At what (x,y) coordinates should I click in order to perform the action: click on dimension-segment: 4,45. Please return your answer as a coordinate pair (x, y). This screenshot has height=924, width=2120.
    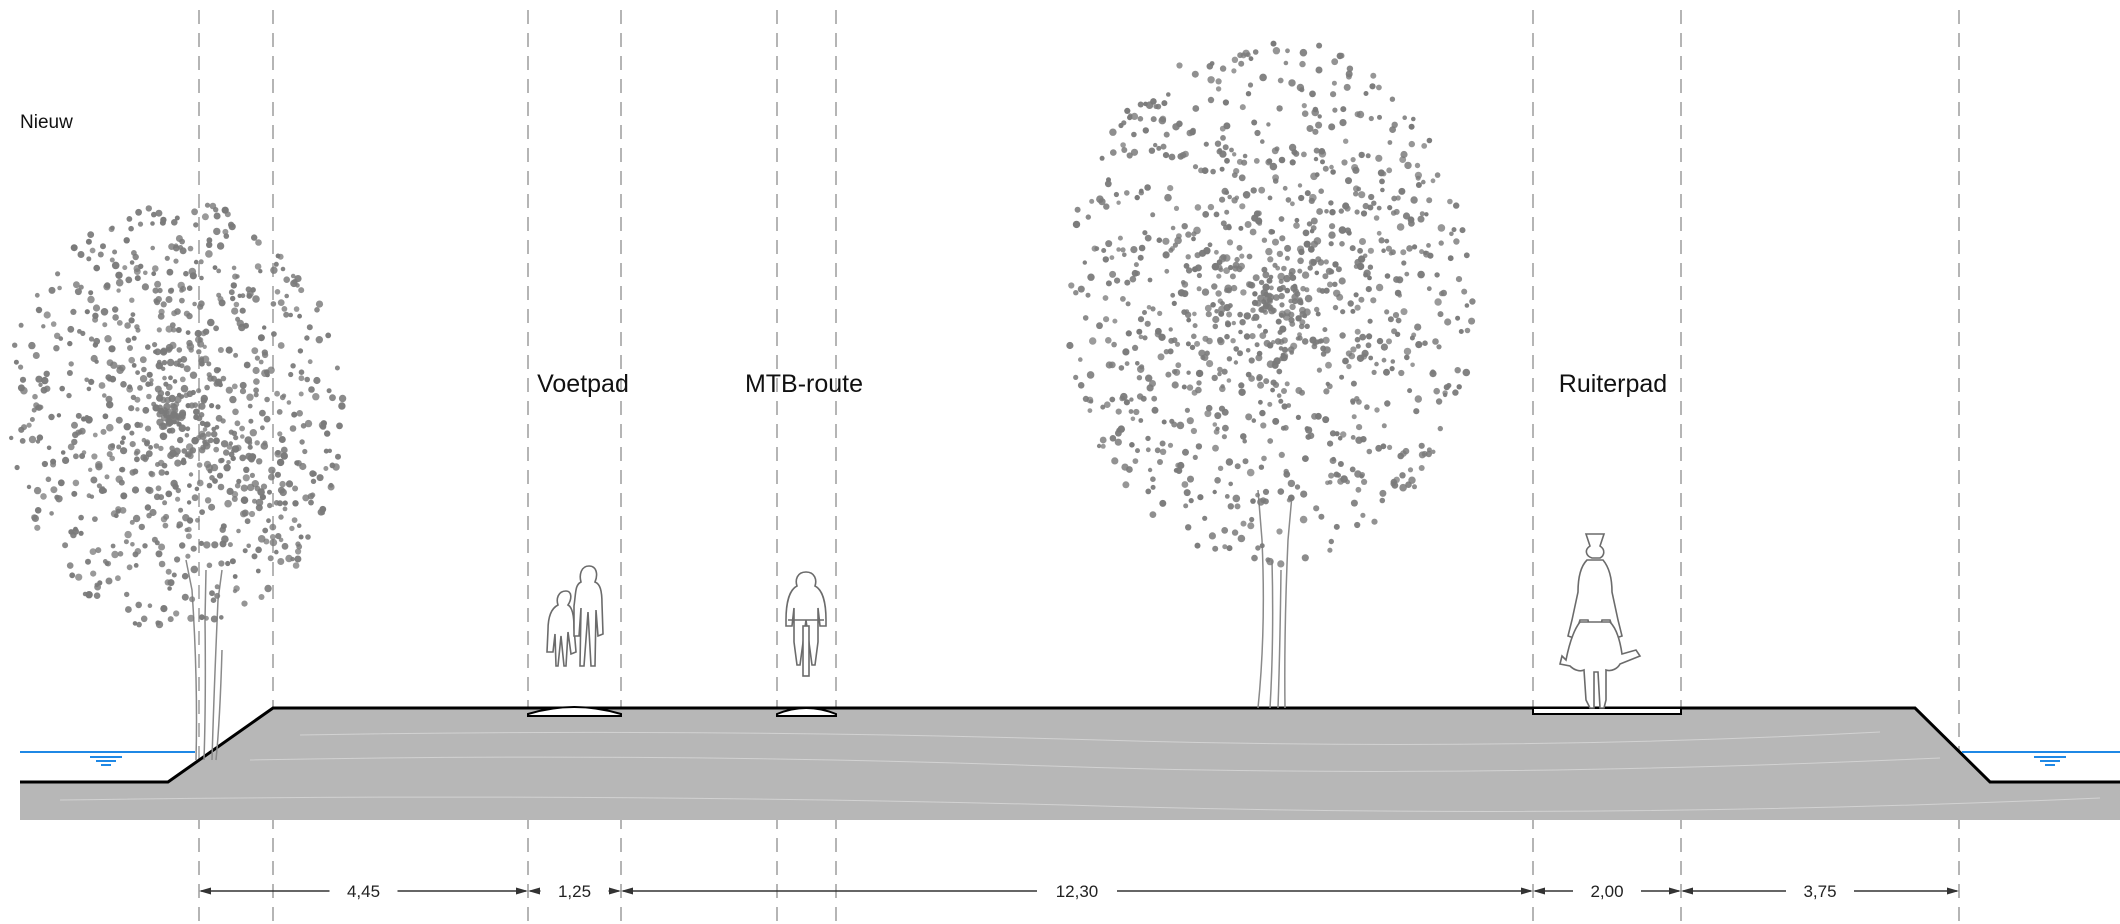
    Looking at the image, I should click on (363, 891).